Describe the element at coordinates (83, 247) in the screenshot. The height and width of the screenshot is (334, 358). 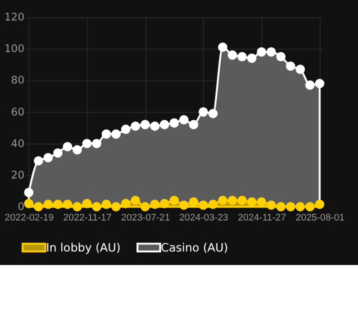
I see `legend-label: In lobby (AU)` at that location.